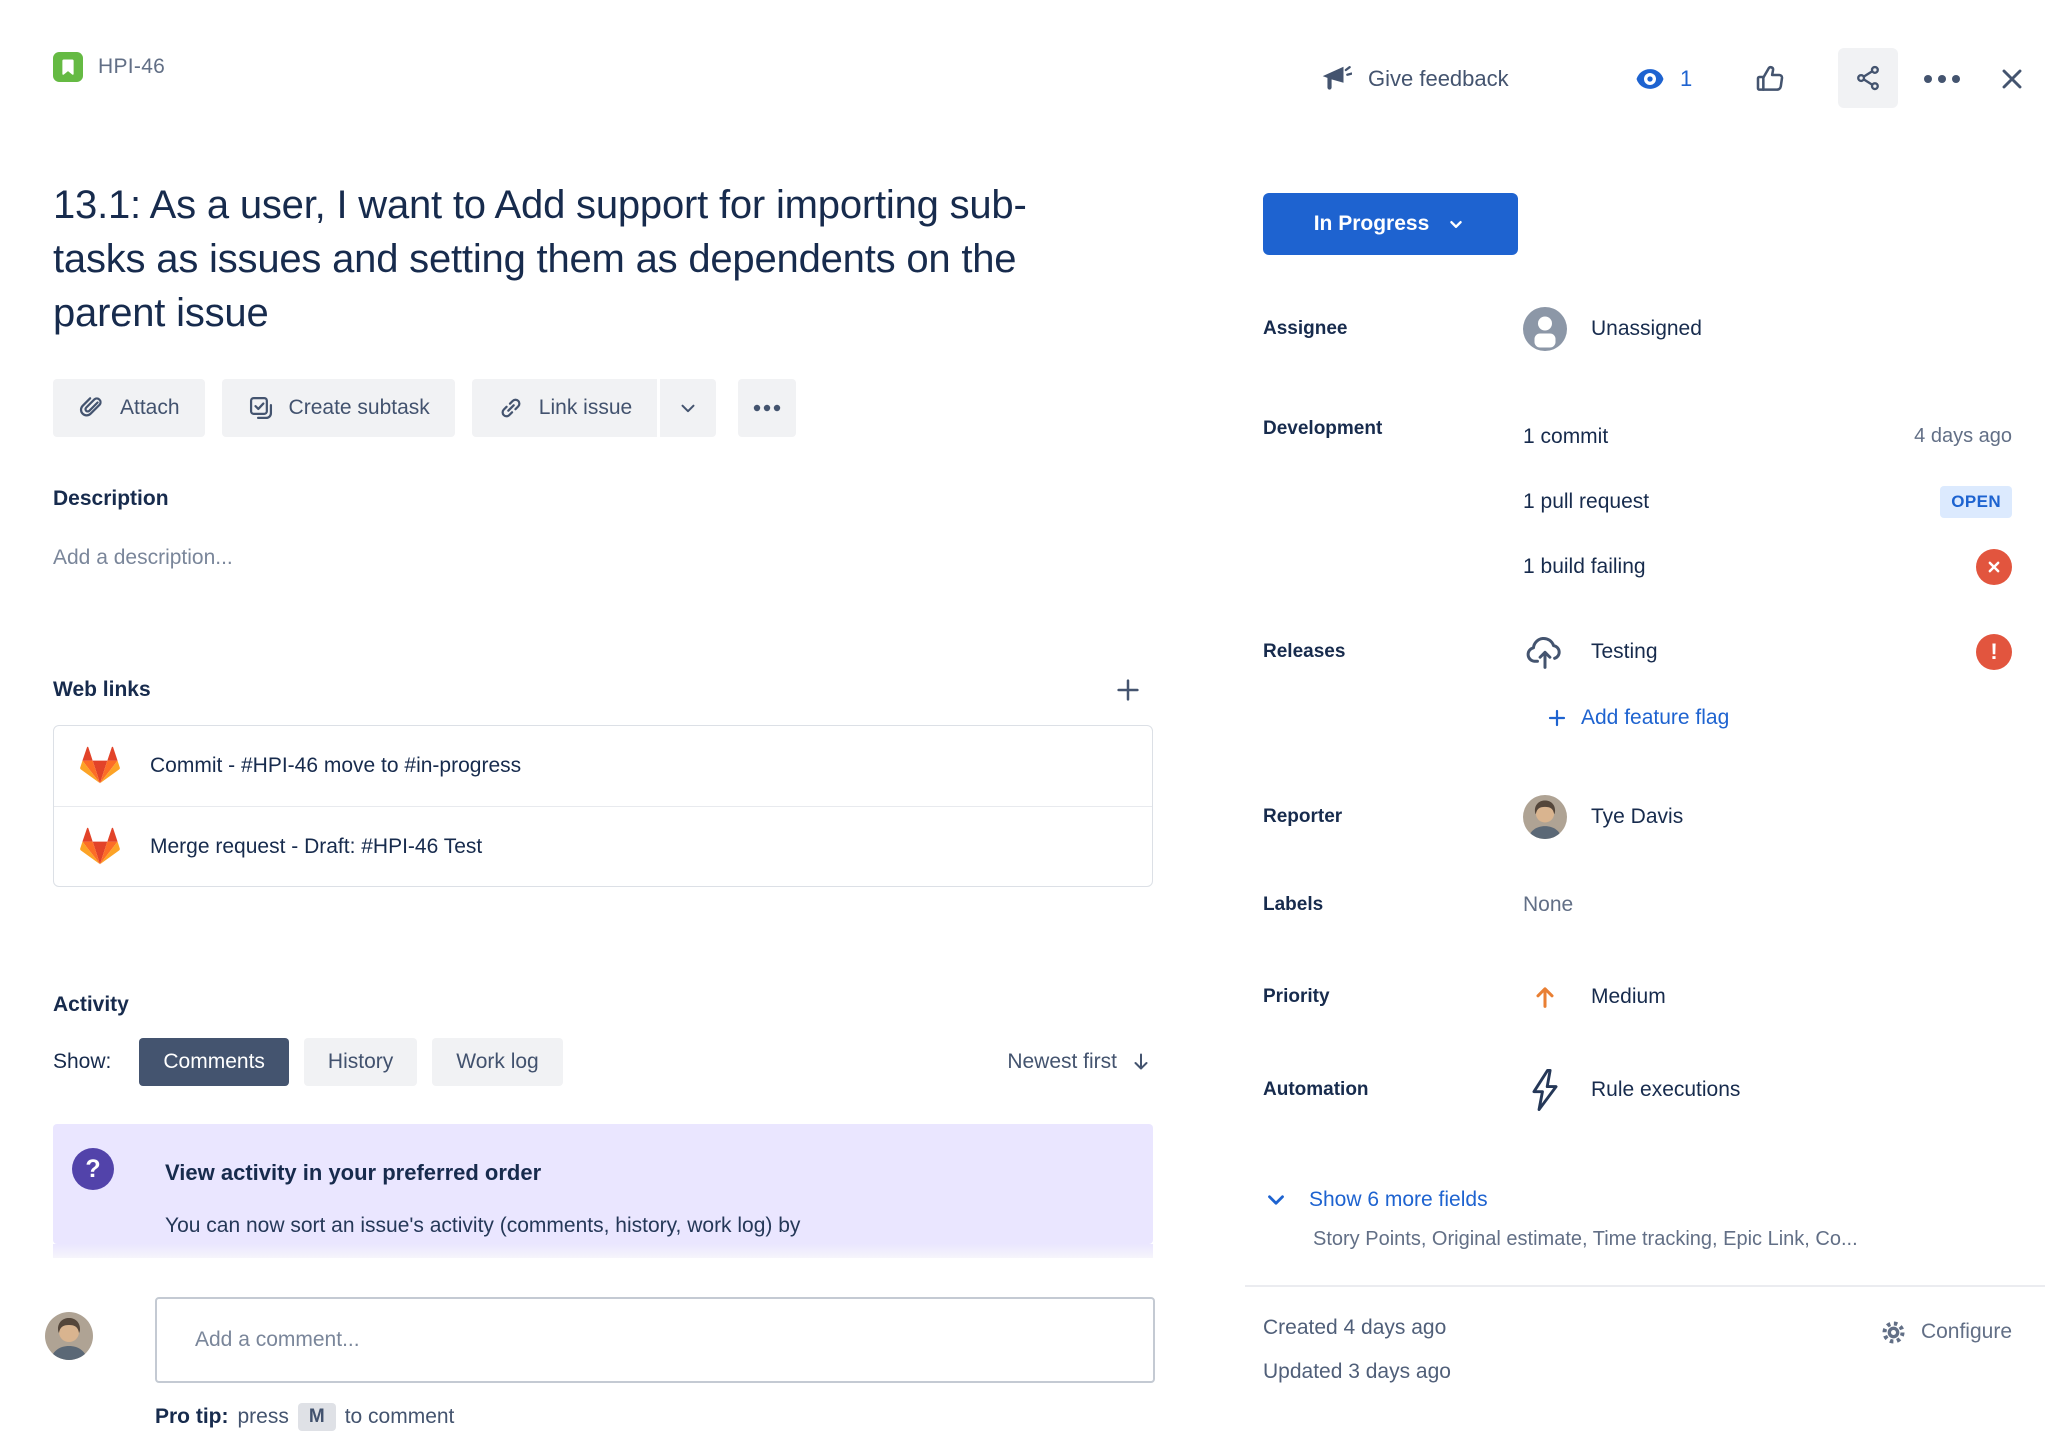  I want to click on field-assignee: Assignee Unassigned, so click(1637, 329).